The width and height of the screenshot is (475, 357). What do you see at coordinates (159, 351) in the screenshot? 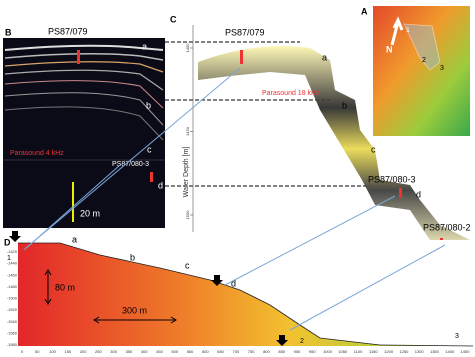
I see `x-tick-label: 450` at bounding box center [159, 351].